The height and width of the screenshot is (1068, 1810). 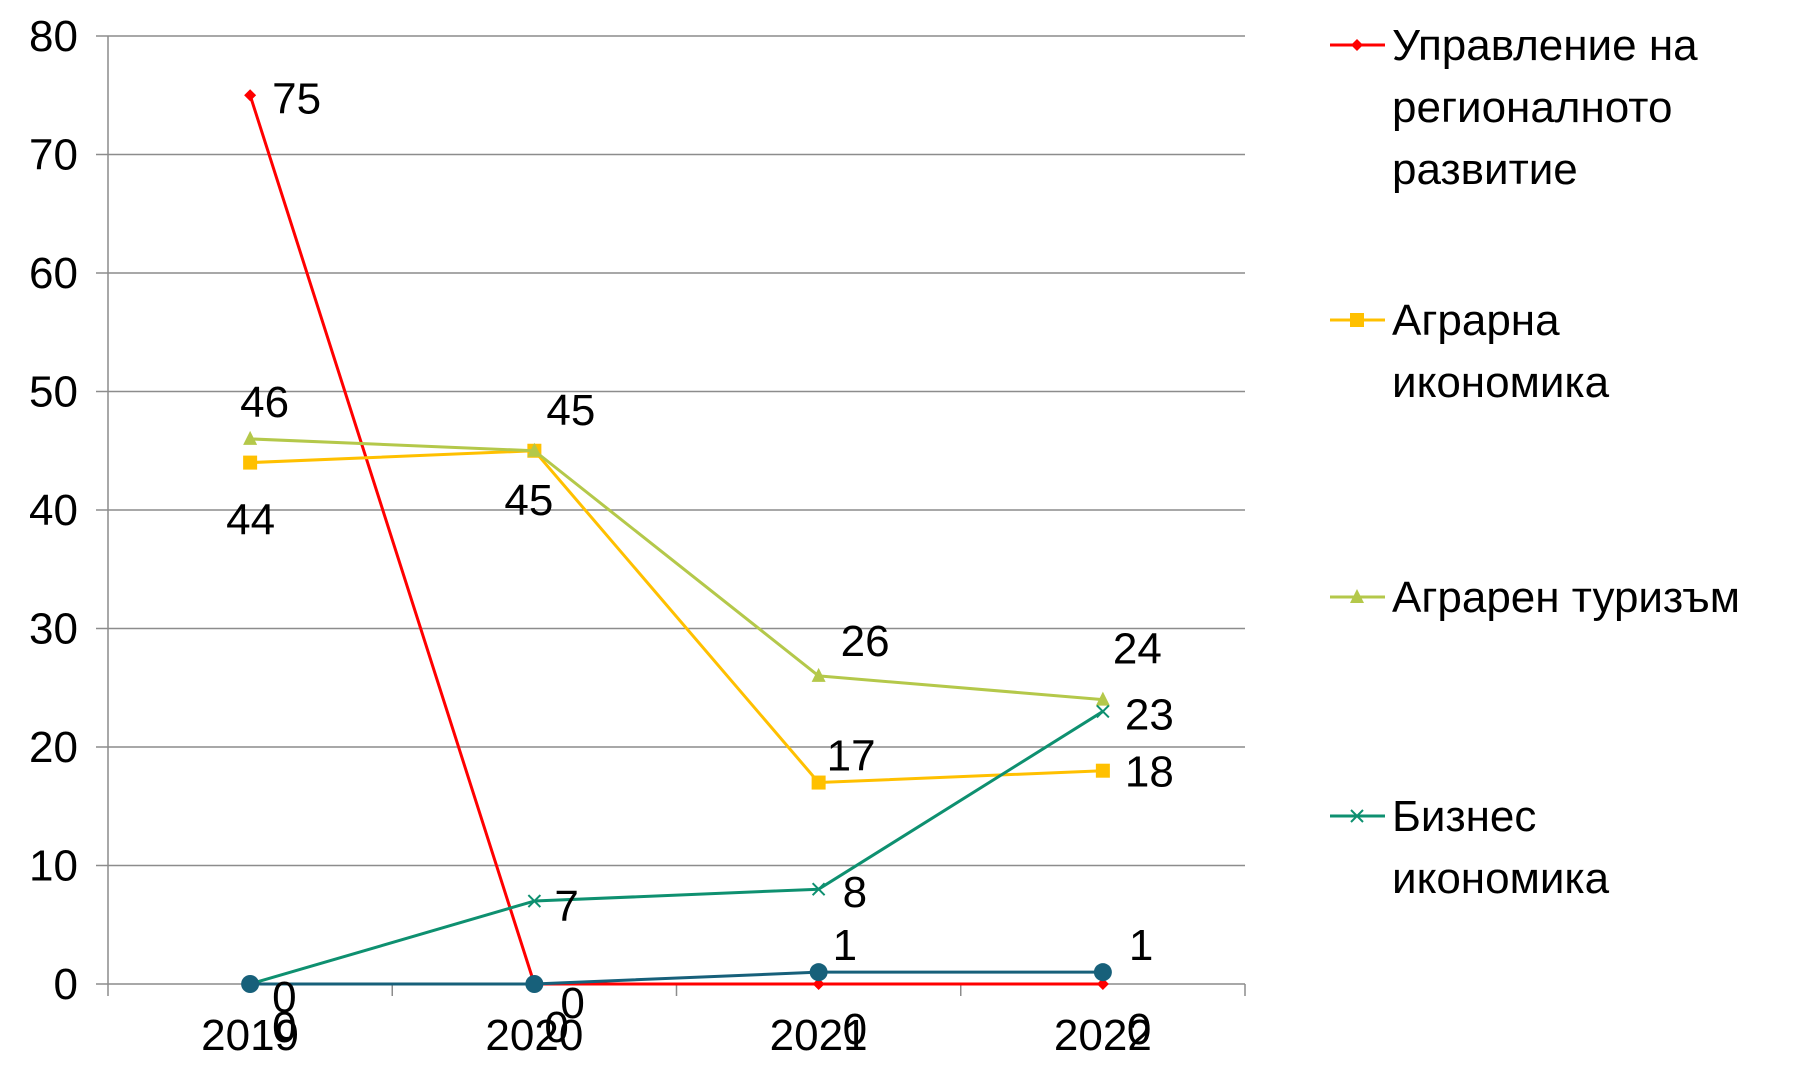 What do you see at coordinates (534, 1035) in the screenshot?
I see `x-tick-label: 2020` at bounding box center [534, 1035].